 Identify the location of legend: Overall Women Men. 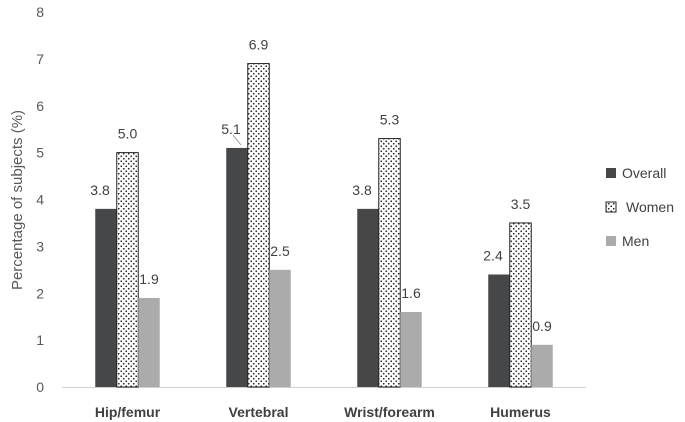
(639, 207).